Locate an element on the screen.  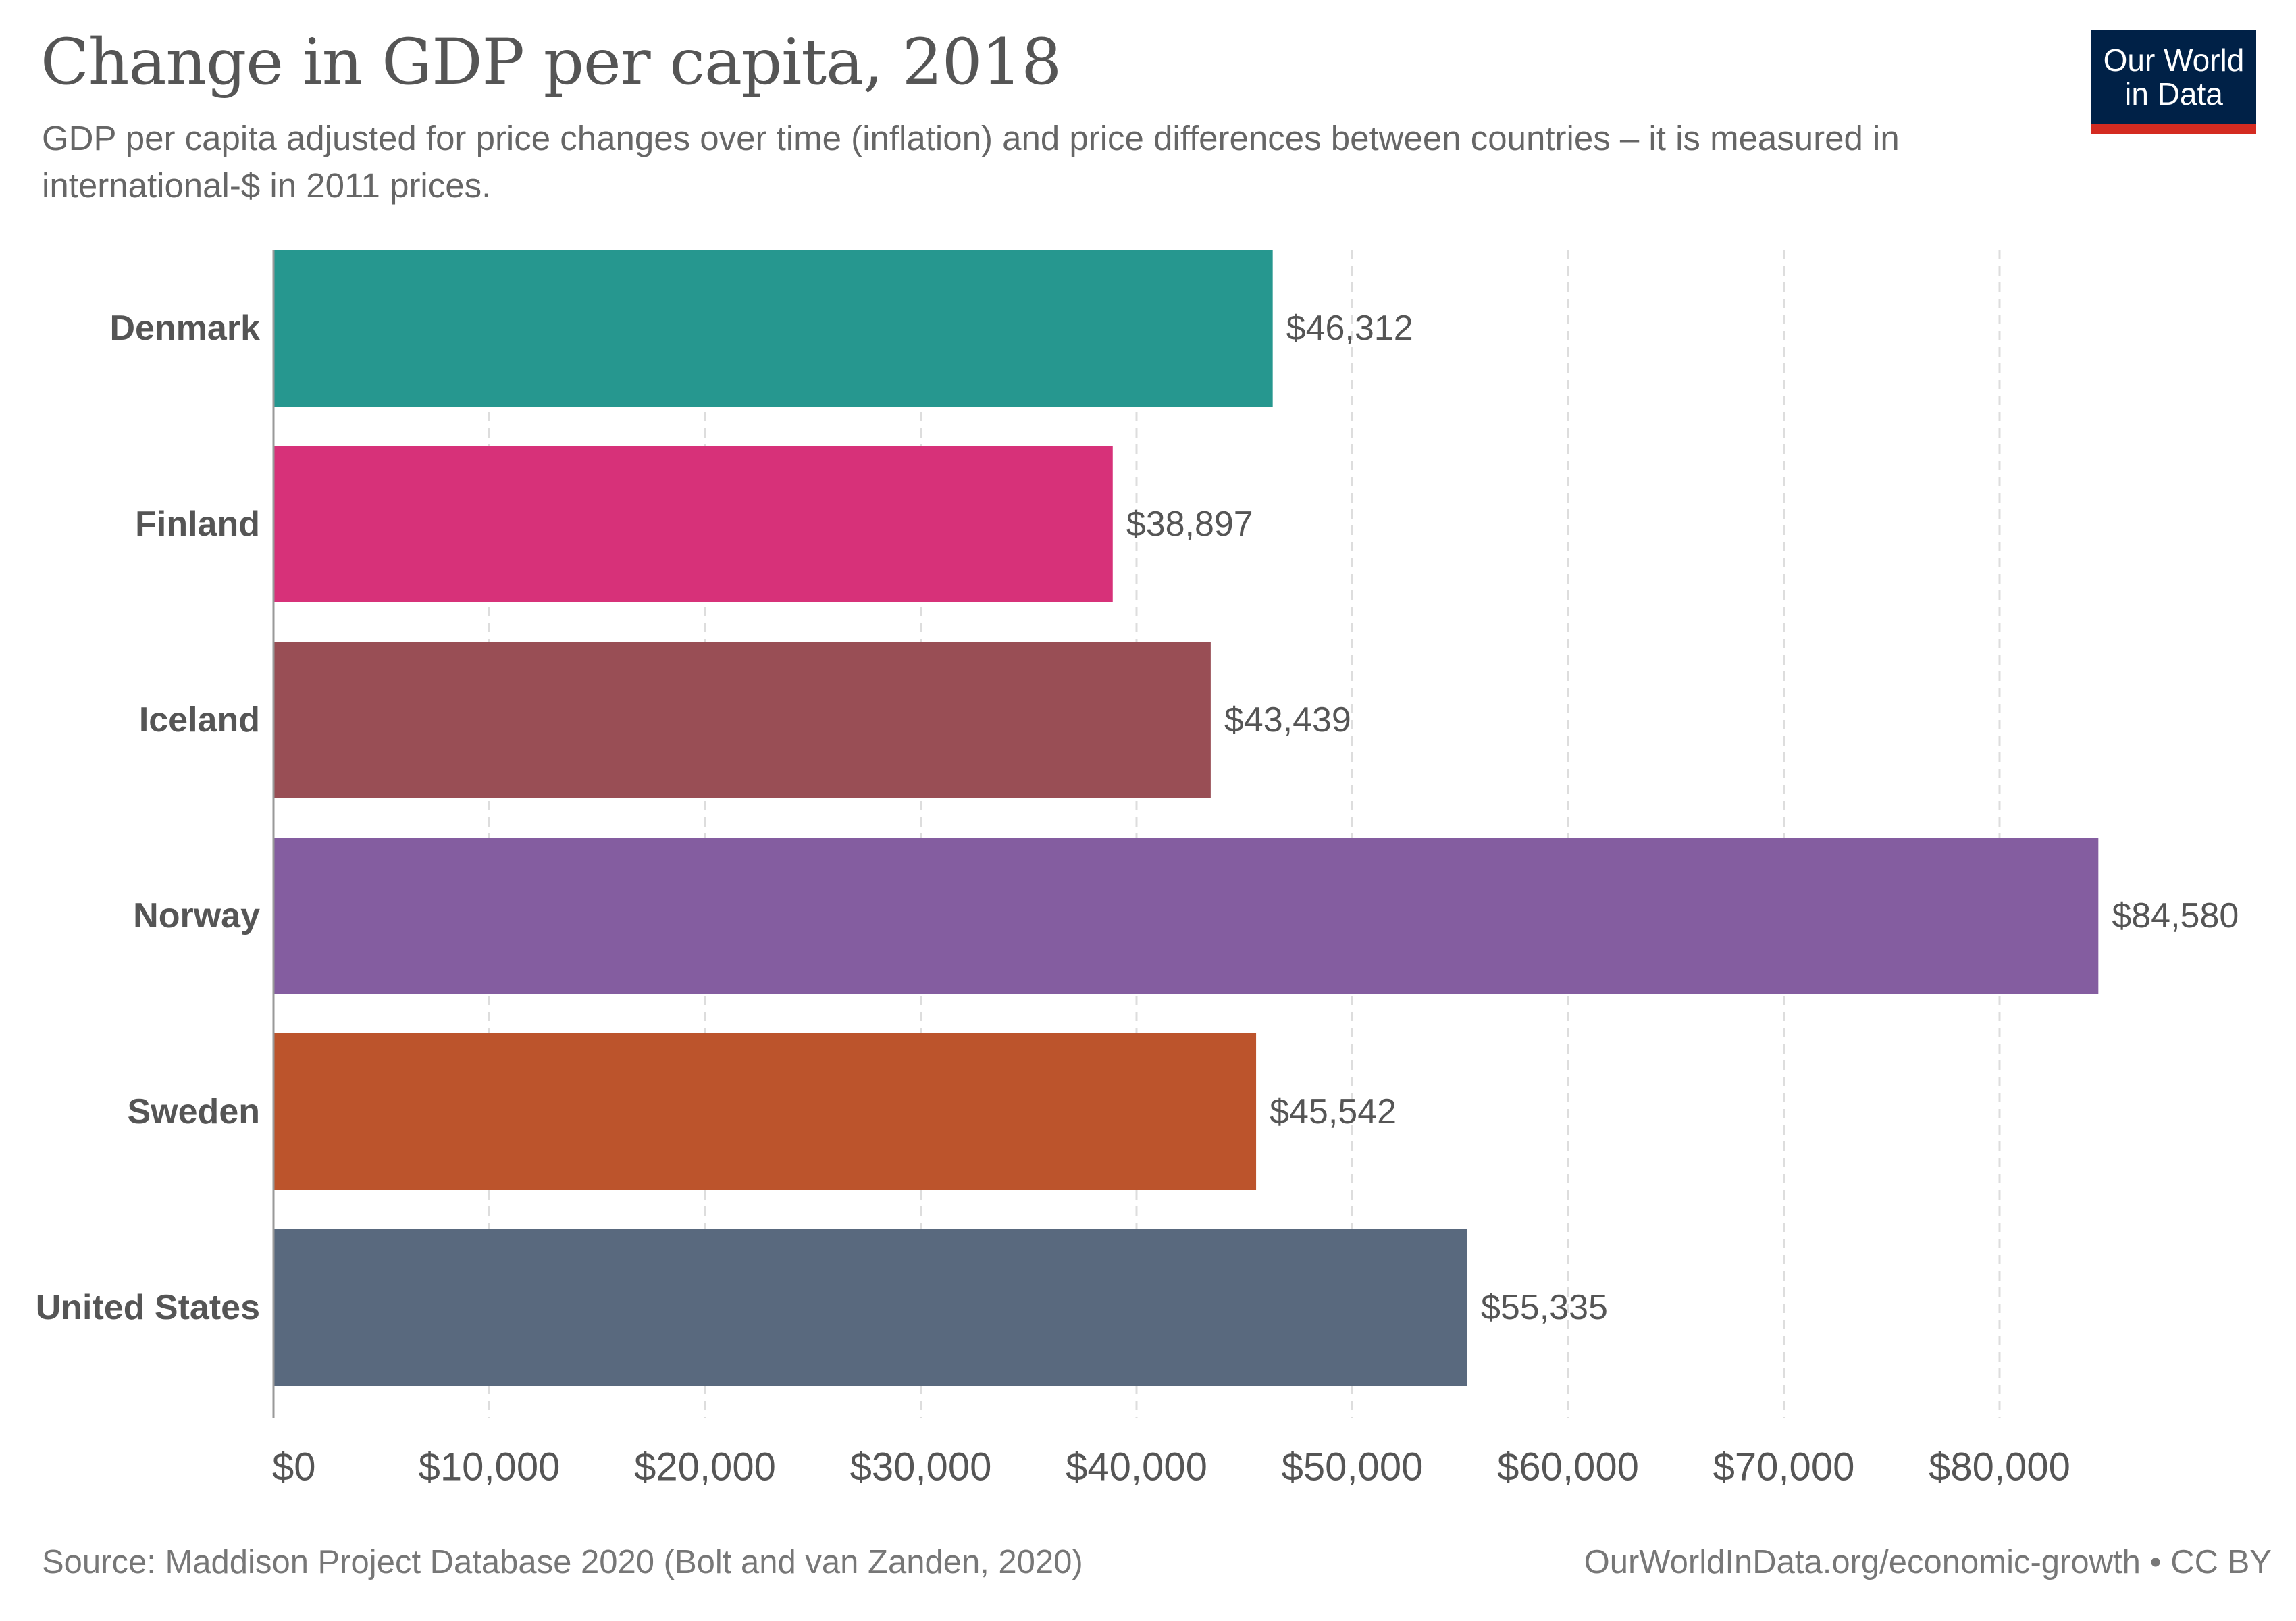
category-label: Denmark is located at coordinates (184, 328).